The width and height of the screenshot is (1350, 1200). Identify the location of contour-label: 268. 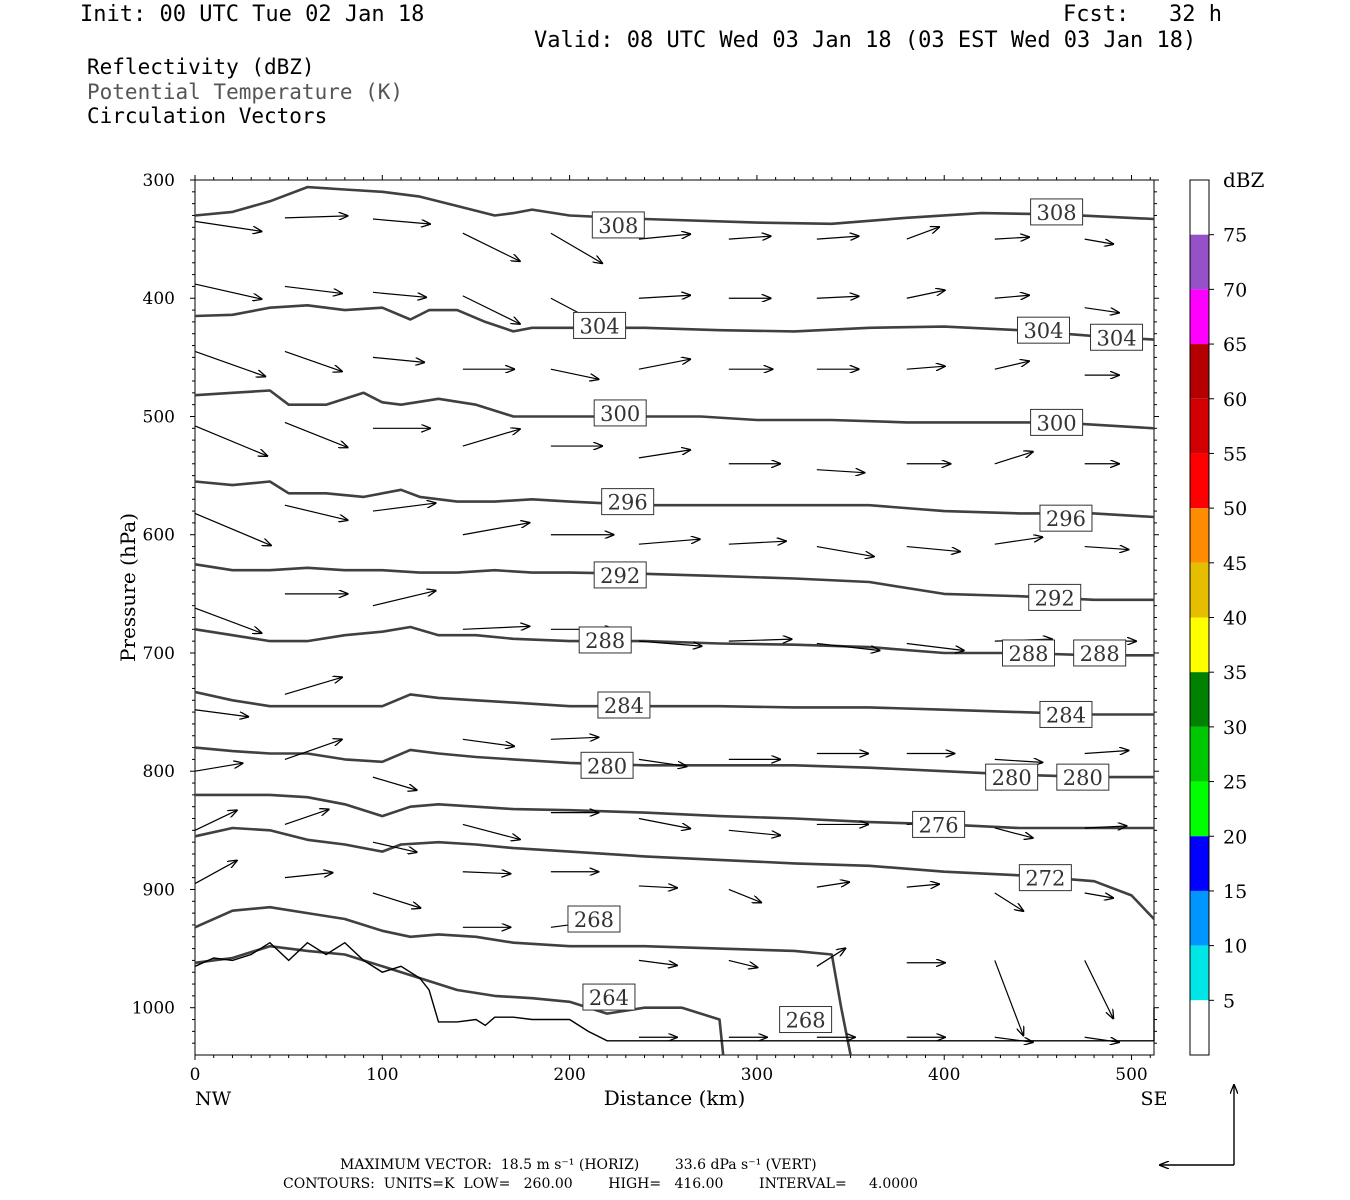
(594, 920).